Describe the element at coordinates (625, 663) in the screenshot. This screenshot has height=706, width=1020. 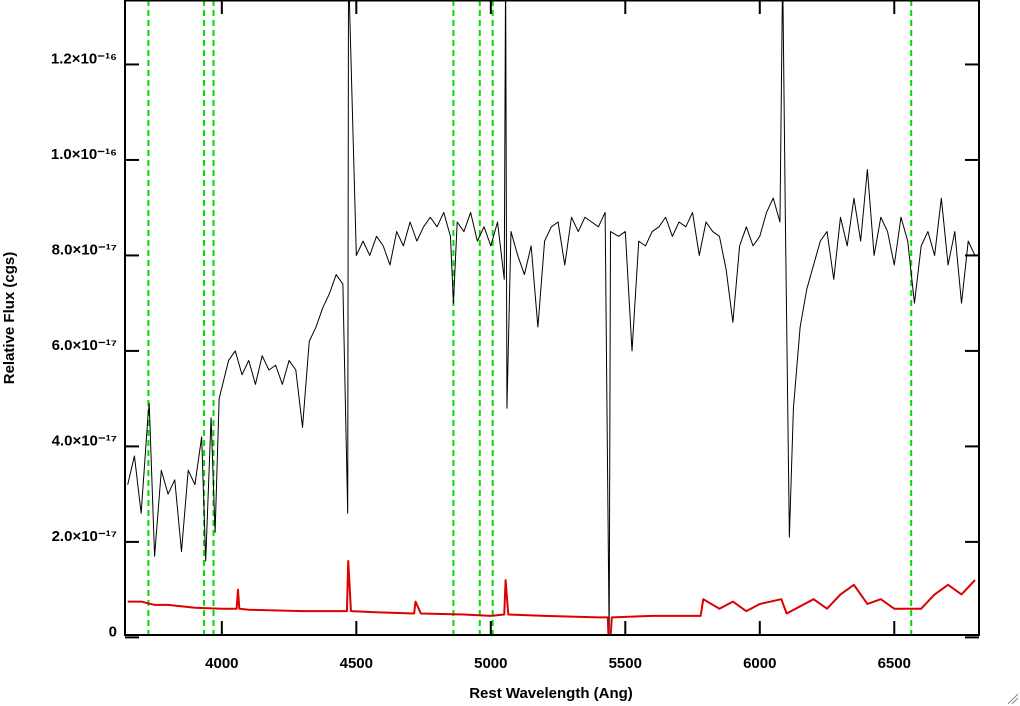
I see `x-tick-label: 5500` at that location.